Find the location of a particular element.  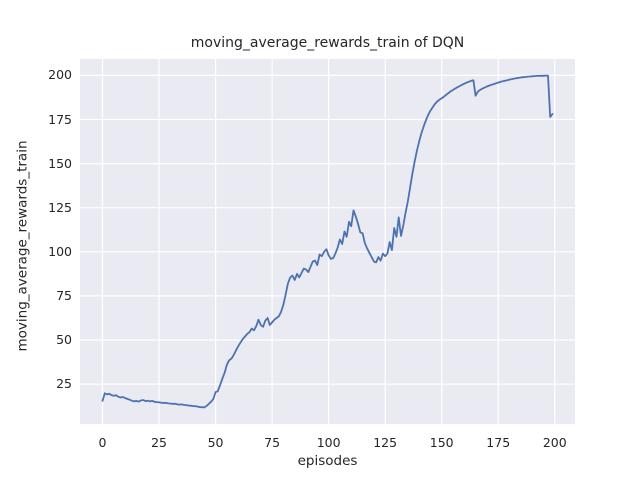

chart-title: moving_average_rewards_train of DQN is located at coordinates (327, 43).